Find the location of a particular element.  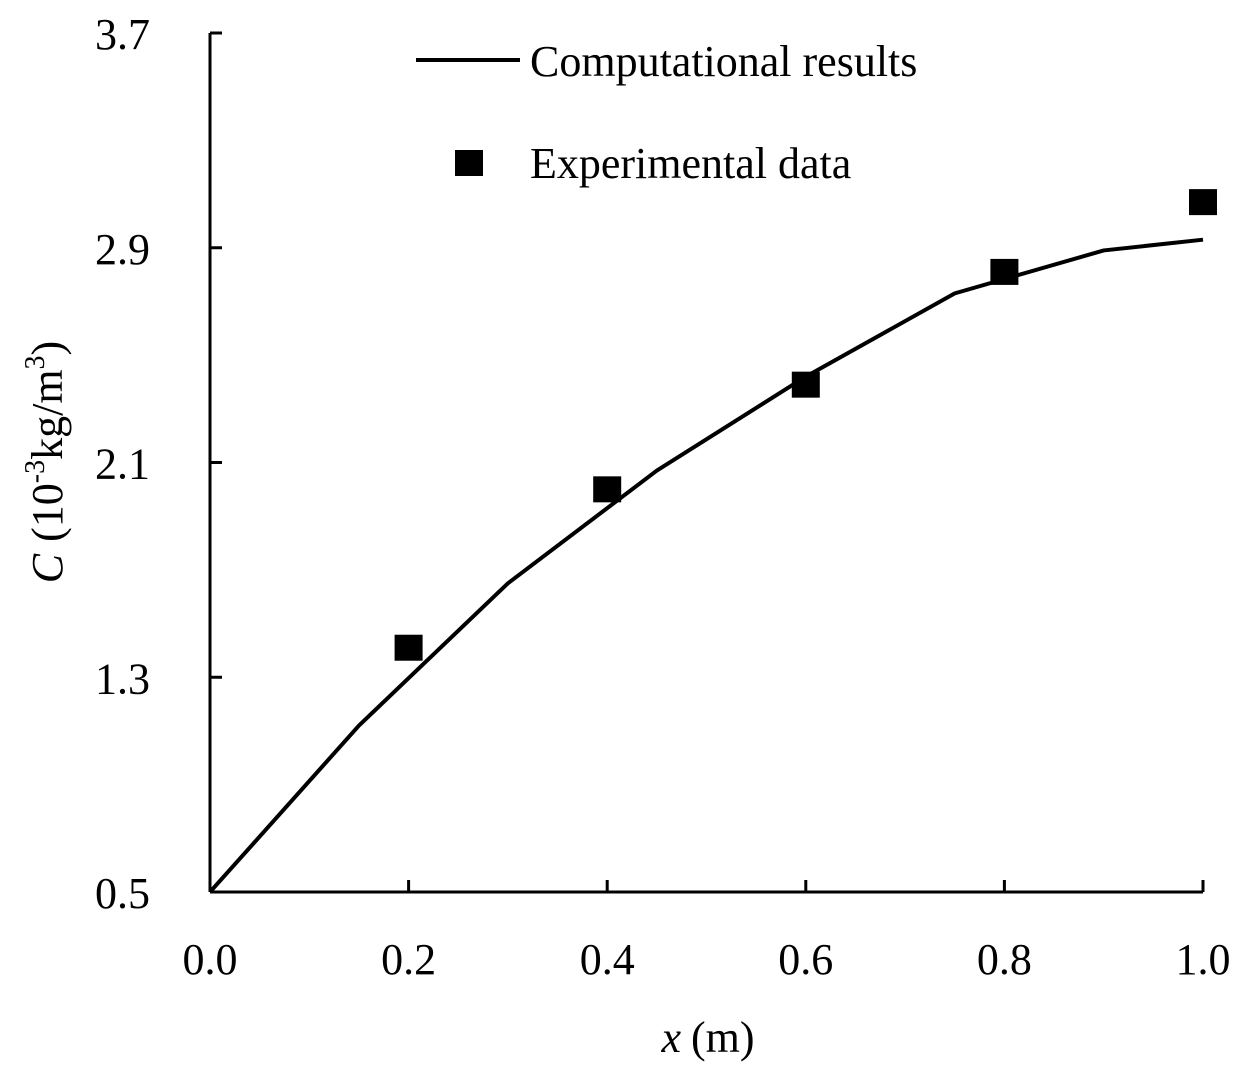

x-axis-unit: (m) is located at coordinates (723, 1037).